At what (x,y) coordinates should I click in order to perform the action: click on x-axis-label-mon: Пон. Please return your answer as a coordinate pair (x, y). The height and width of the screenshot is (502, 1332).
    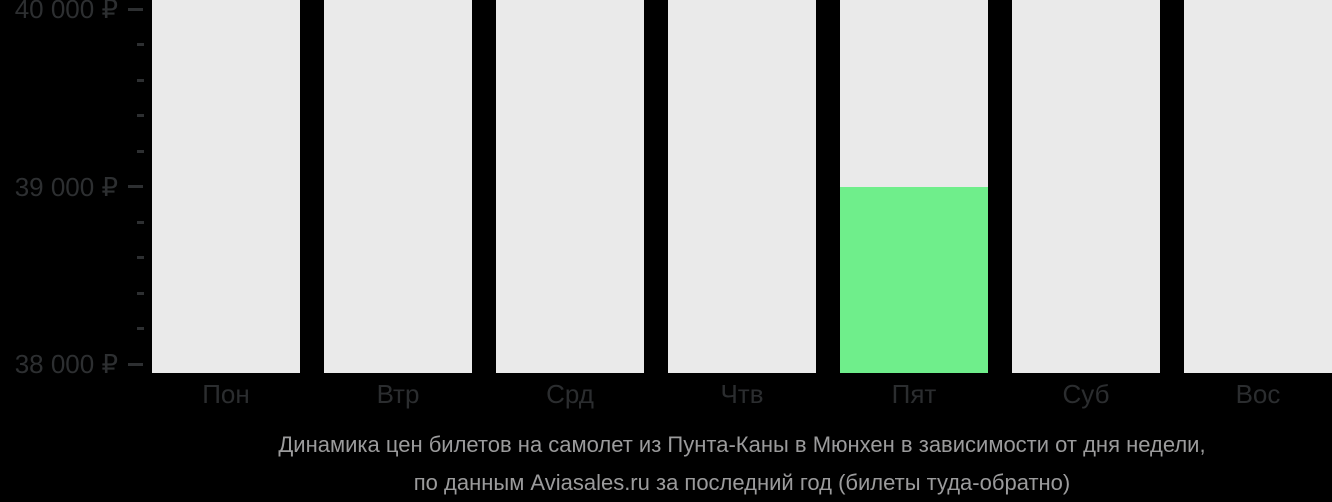
    Looking at the image, I should click on (226, 394).